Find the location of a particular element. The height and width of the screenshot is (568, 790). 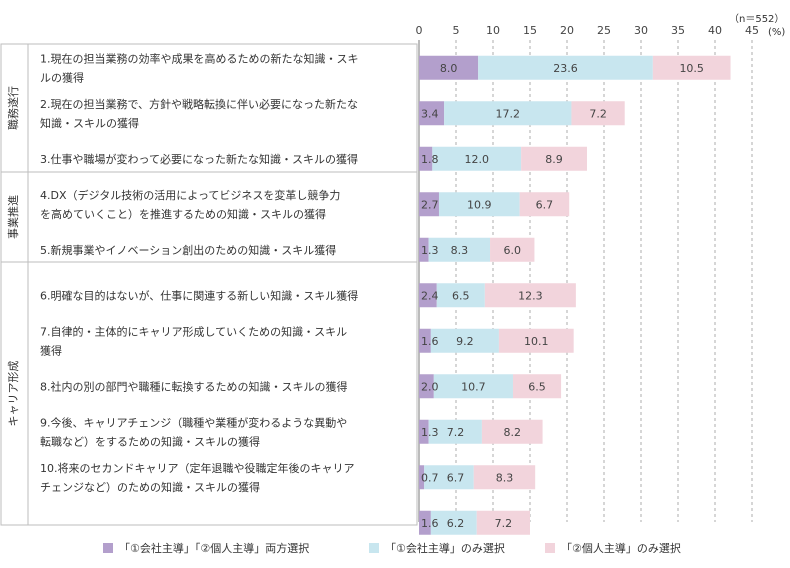

category-label: 5.新規事業やイノベーション創出のための知識・スキル獲得 is located at coordinates (188, 250).